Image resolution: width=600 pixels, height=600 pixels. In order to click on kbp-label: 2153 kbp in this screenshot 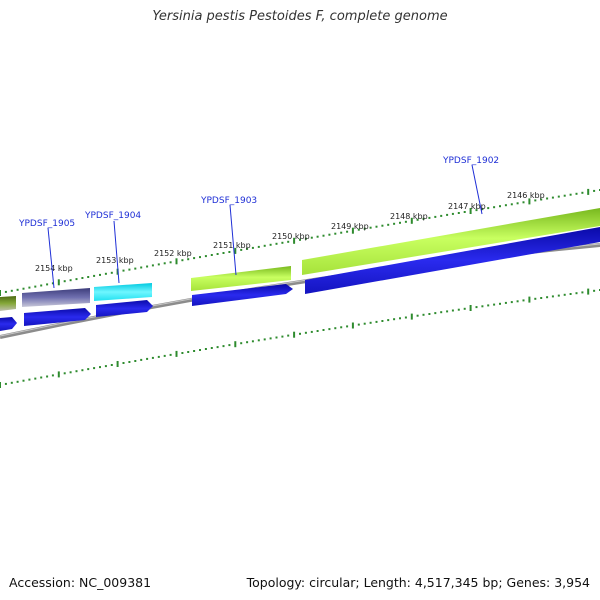, I will do `click(115, 260)`.